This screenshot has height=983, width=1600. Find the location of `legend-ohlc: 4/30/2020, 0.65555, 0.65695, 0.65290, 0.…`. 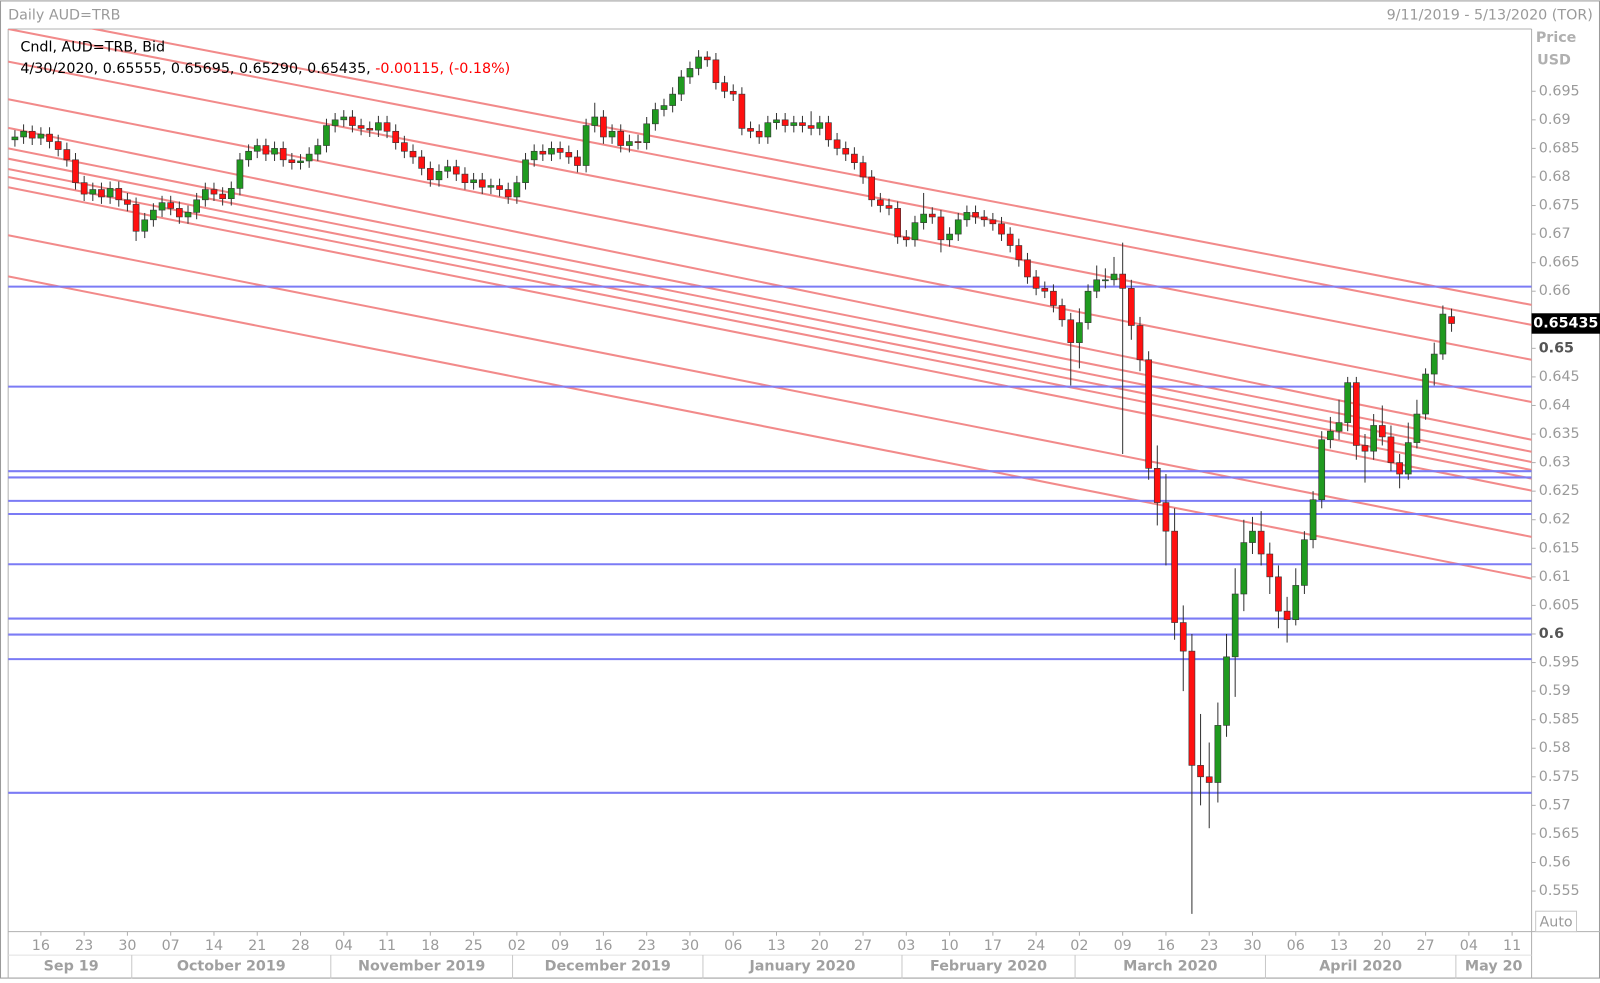

legend-ohlc: 4/30/2020, 0.65555, 0.65695, 0.65290, 0.… is located at coordinates (197, 69).